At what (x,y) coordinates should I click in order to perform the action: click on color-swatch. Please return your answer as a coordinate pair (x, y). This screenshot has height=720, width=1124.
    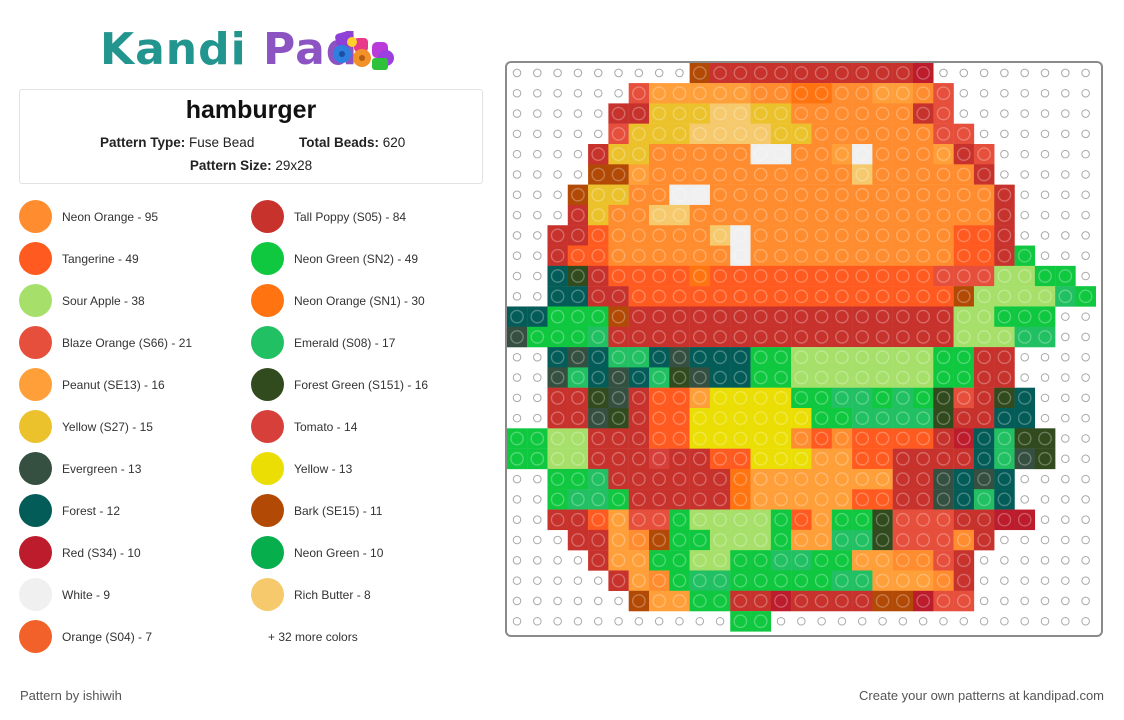
    Looking at the image, I should click on (267, 426).